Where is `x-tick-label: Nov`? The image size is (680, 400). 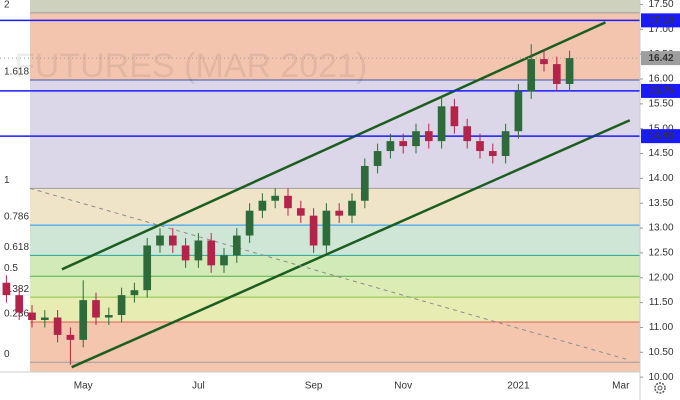 x-tick-label: Nov is located at coordinates (403, 386).